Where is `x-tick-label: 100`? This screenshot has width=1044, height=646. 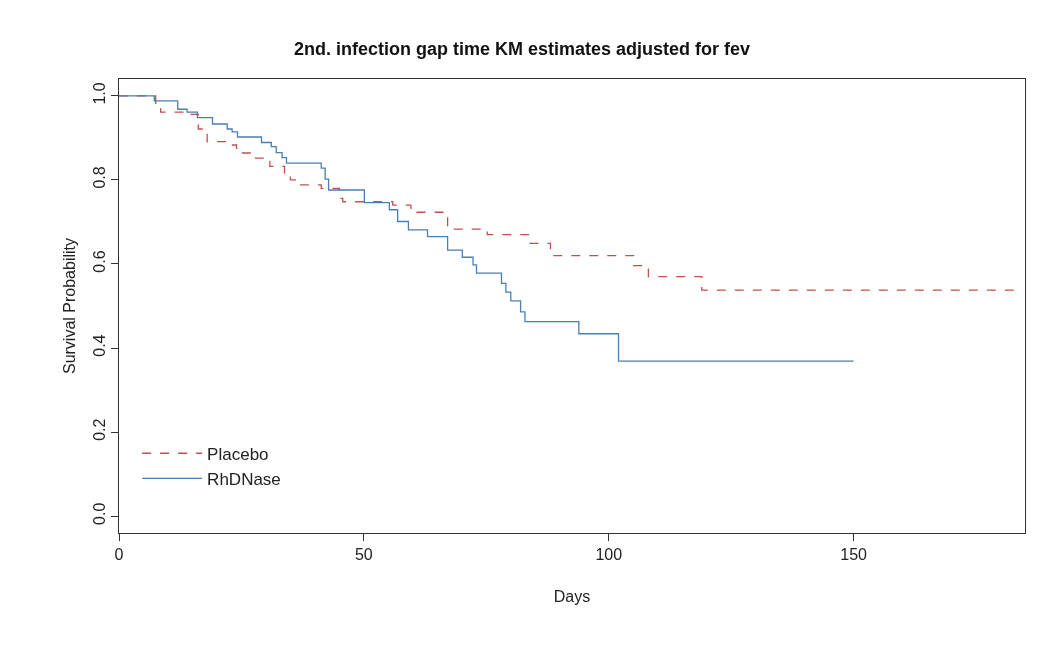 x-tick-label: 100 is located at coordinates (609, 555).